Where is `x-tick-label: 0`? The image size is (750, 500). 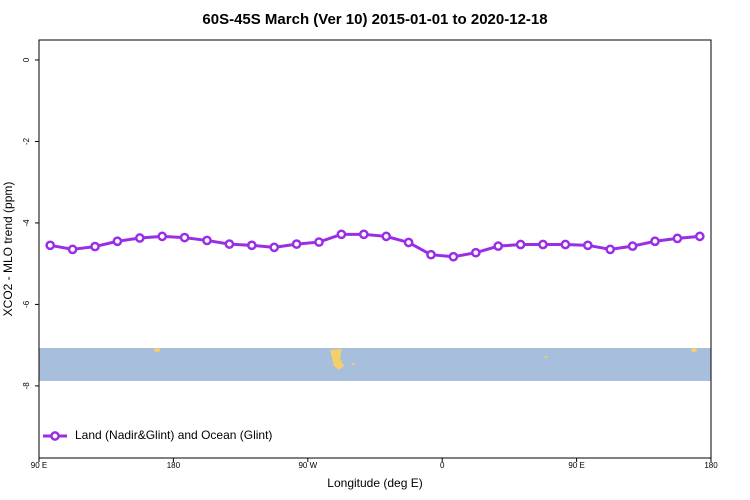
x-tick-label: 0 is located at coordinates (442, 465).